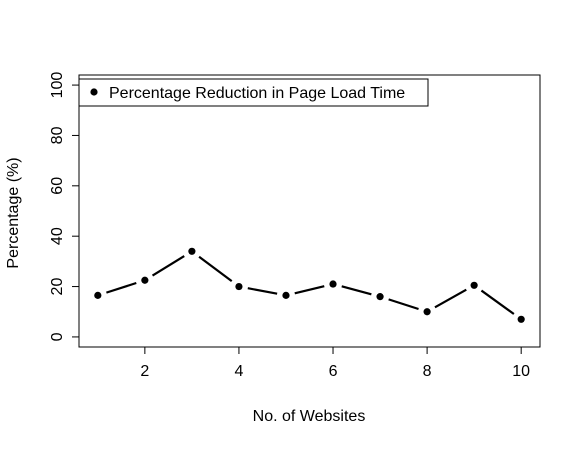  Describe the element at coordinates (238, 371) in the screenshot. I see `x-tick-label: 4` at that location.